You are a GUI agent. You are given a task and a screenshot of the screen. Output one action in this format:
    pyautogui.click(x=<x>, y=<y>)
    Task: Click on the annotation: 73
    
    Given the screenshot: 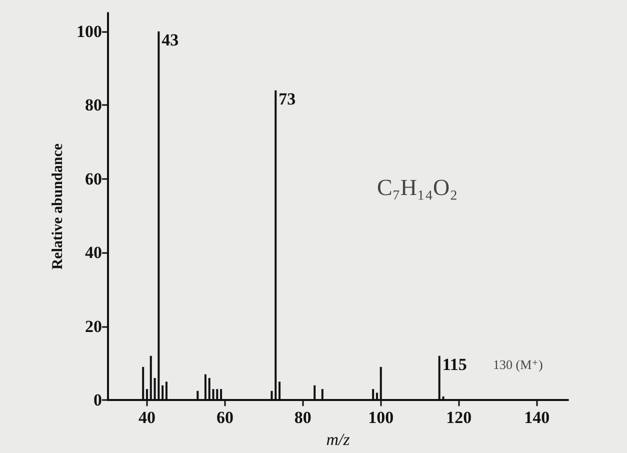 What is the action you would take?
    pyautogui.click(x=287, y=98)
    